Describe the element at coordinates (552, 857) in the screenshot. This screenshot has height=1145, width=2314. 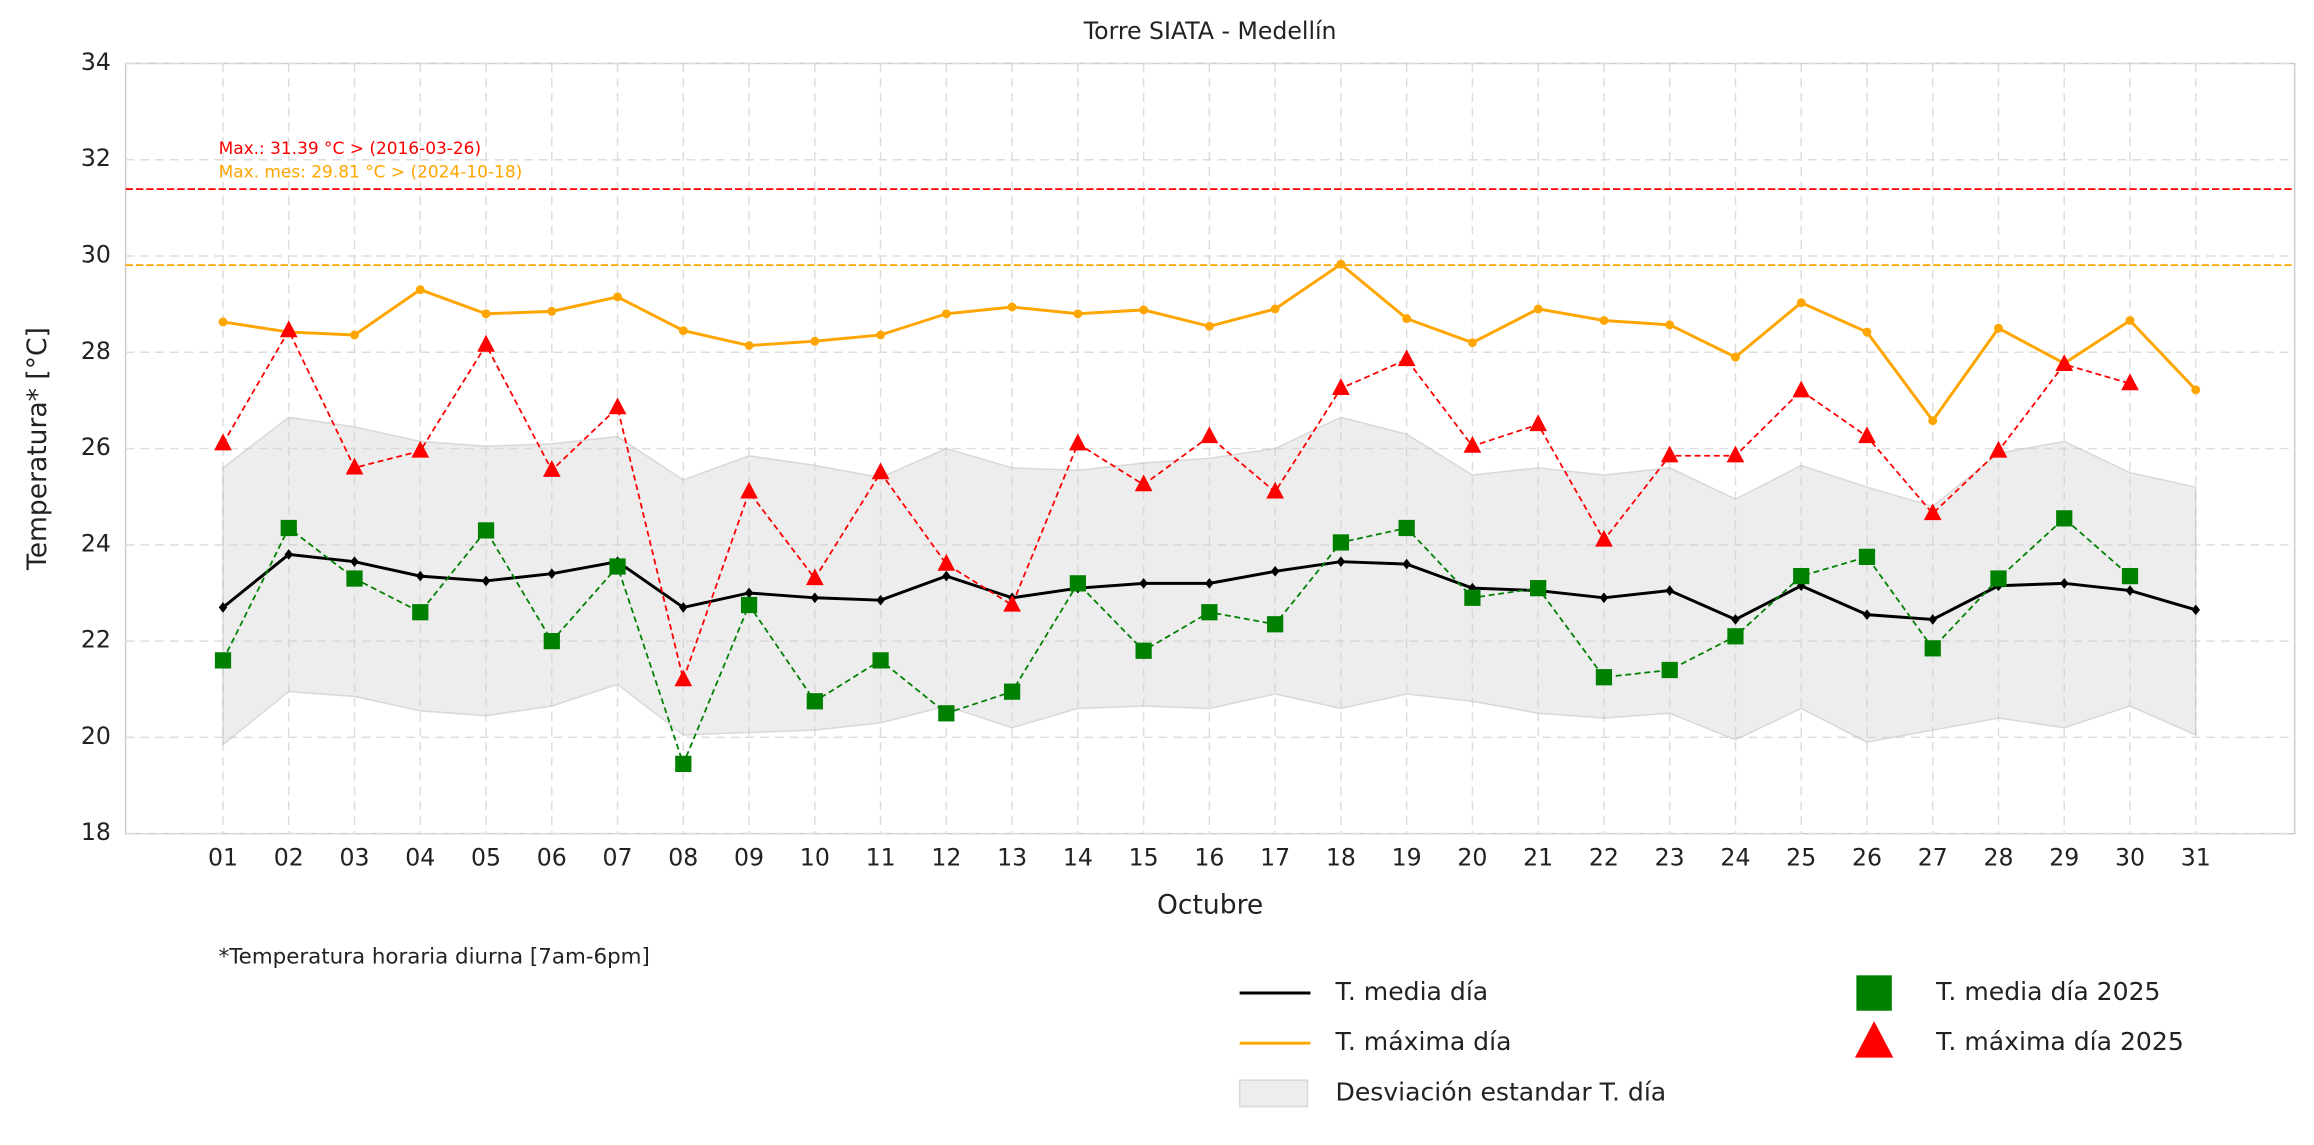
I see `x-tick-label: 06` at that location.